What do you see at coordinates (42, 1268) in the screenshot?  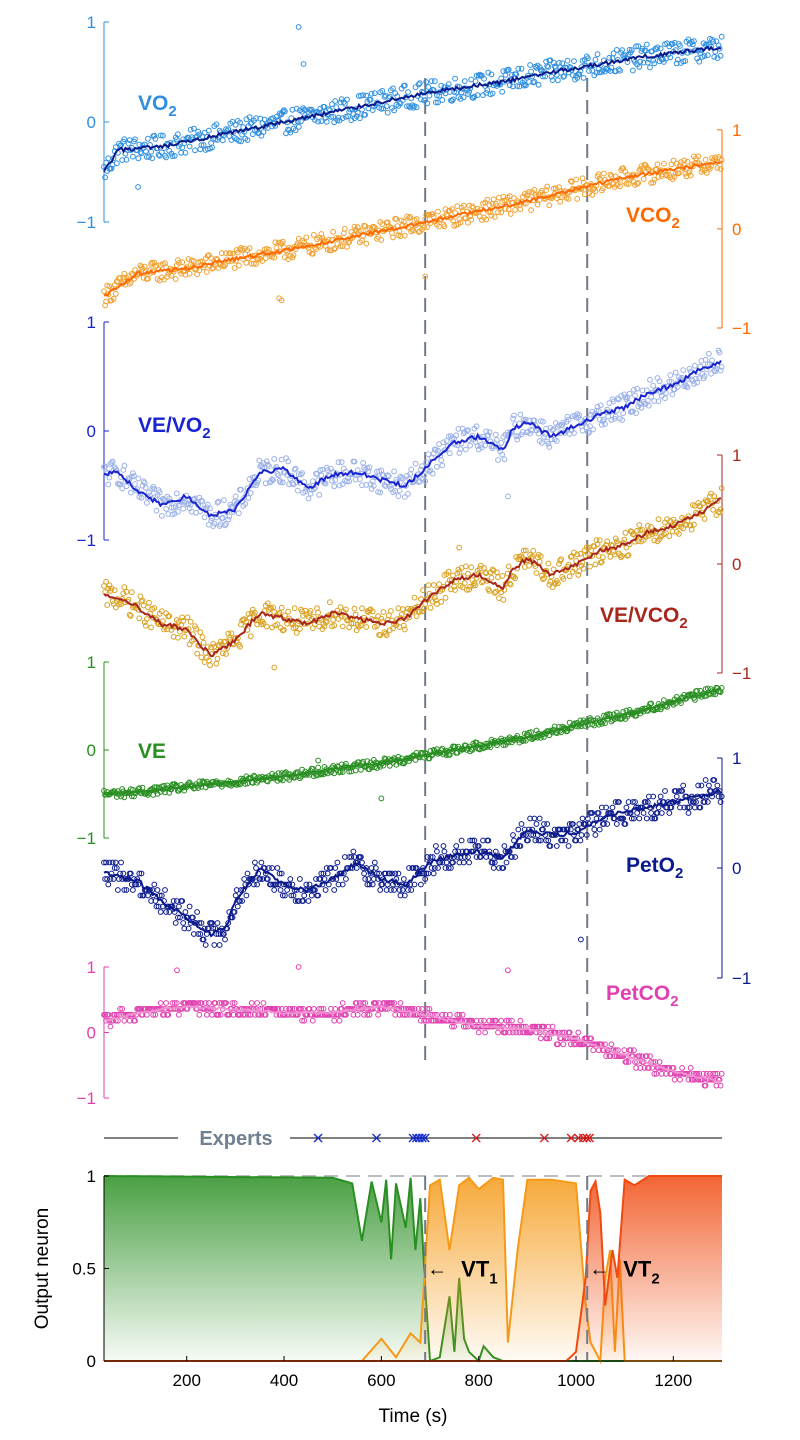 I see `y-axis-title: Output neuron` at bounding box center [42, 1268].